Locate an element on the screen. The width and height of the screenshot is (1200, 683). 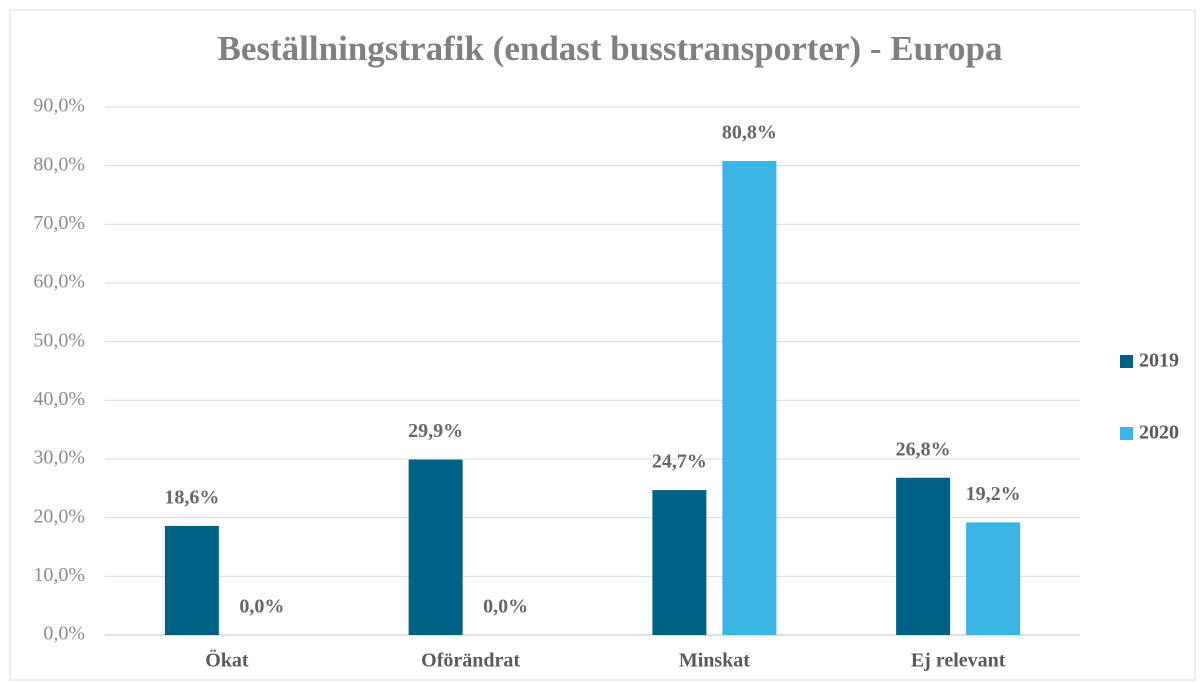
legend-label: 2020 is located at coordinates (1159, 433).